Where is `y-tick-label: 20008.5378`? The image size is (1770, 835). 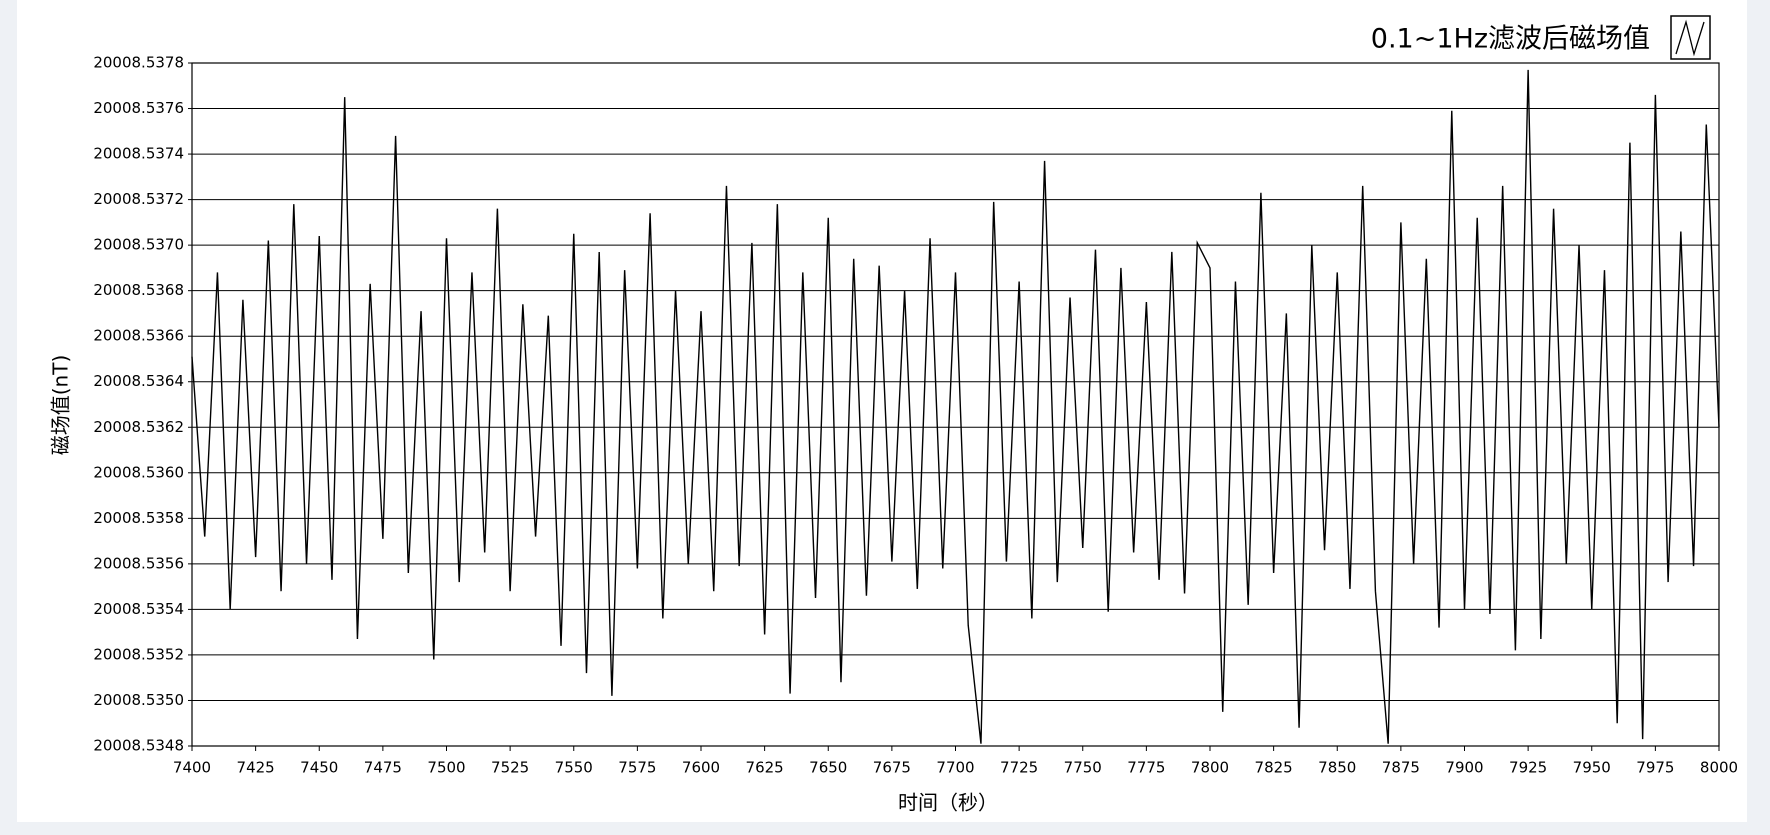
y-tick-label: 20008.5378 is located at coordinates (138, 63).